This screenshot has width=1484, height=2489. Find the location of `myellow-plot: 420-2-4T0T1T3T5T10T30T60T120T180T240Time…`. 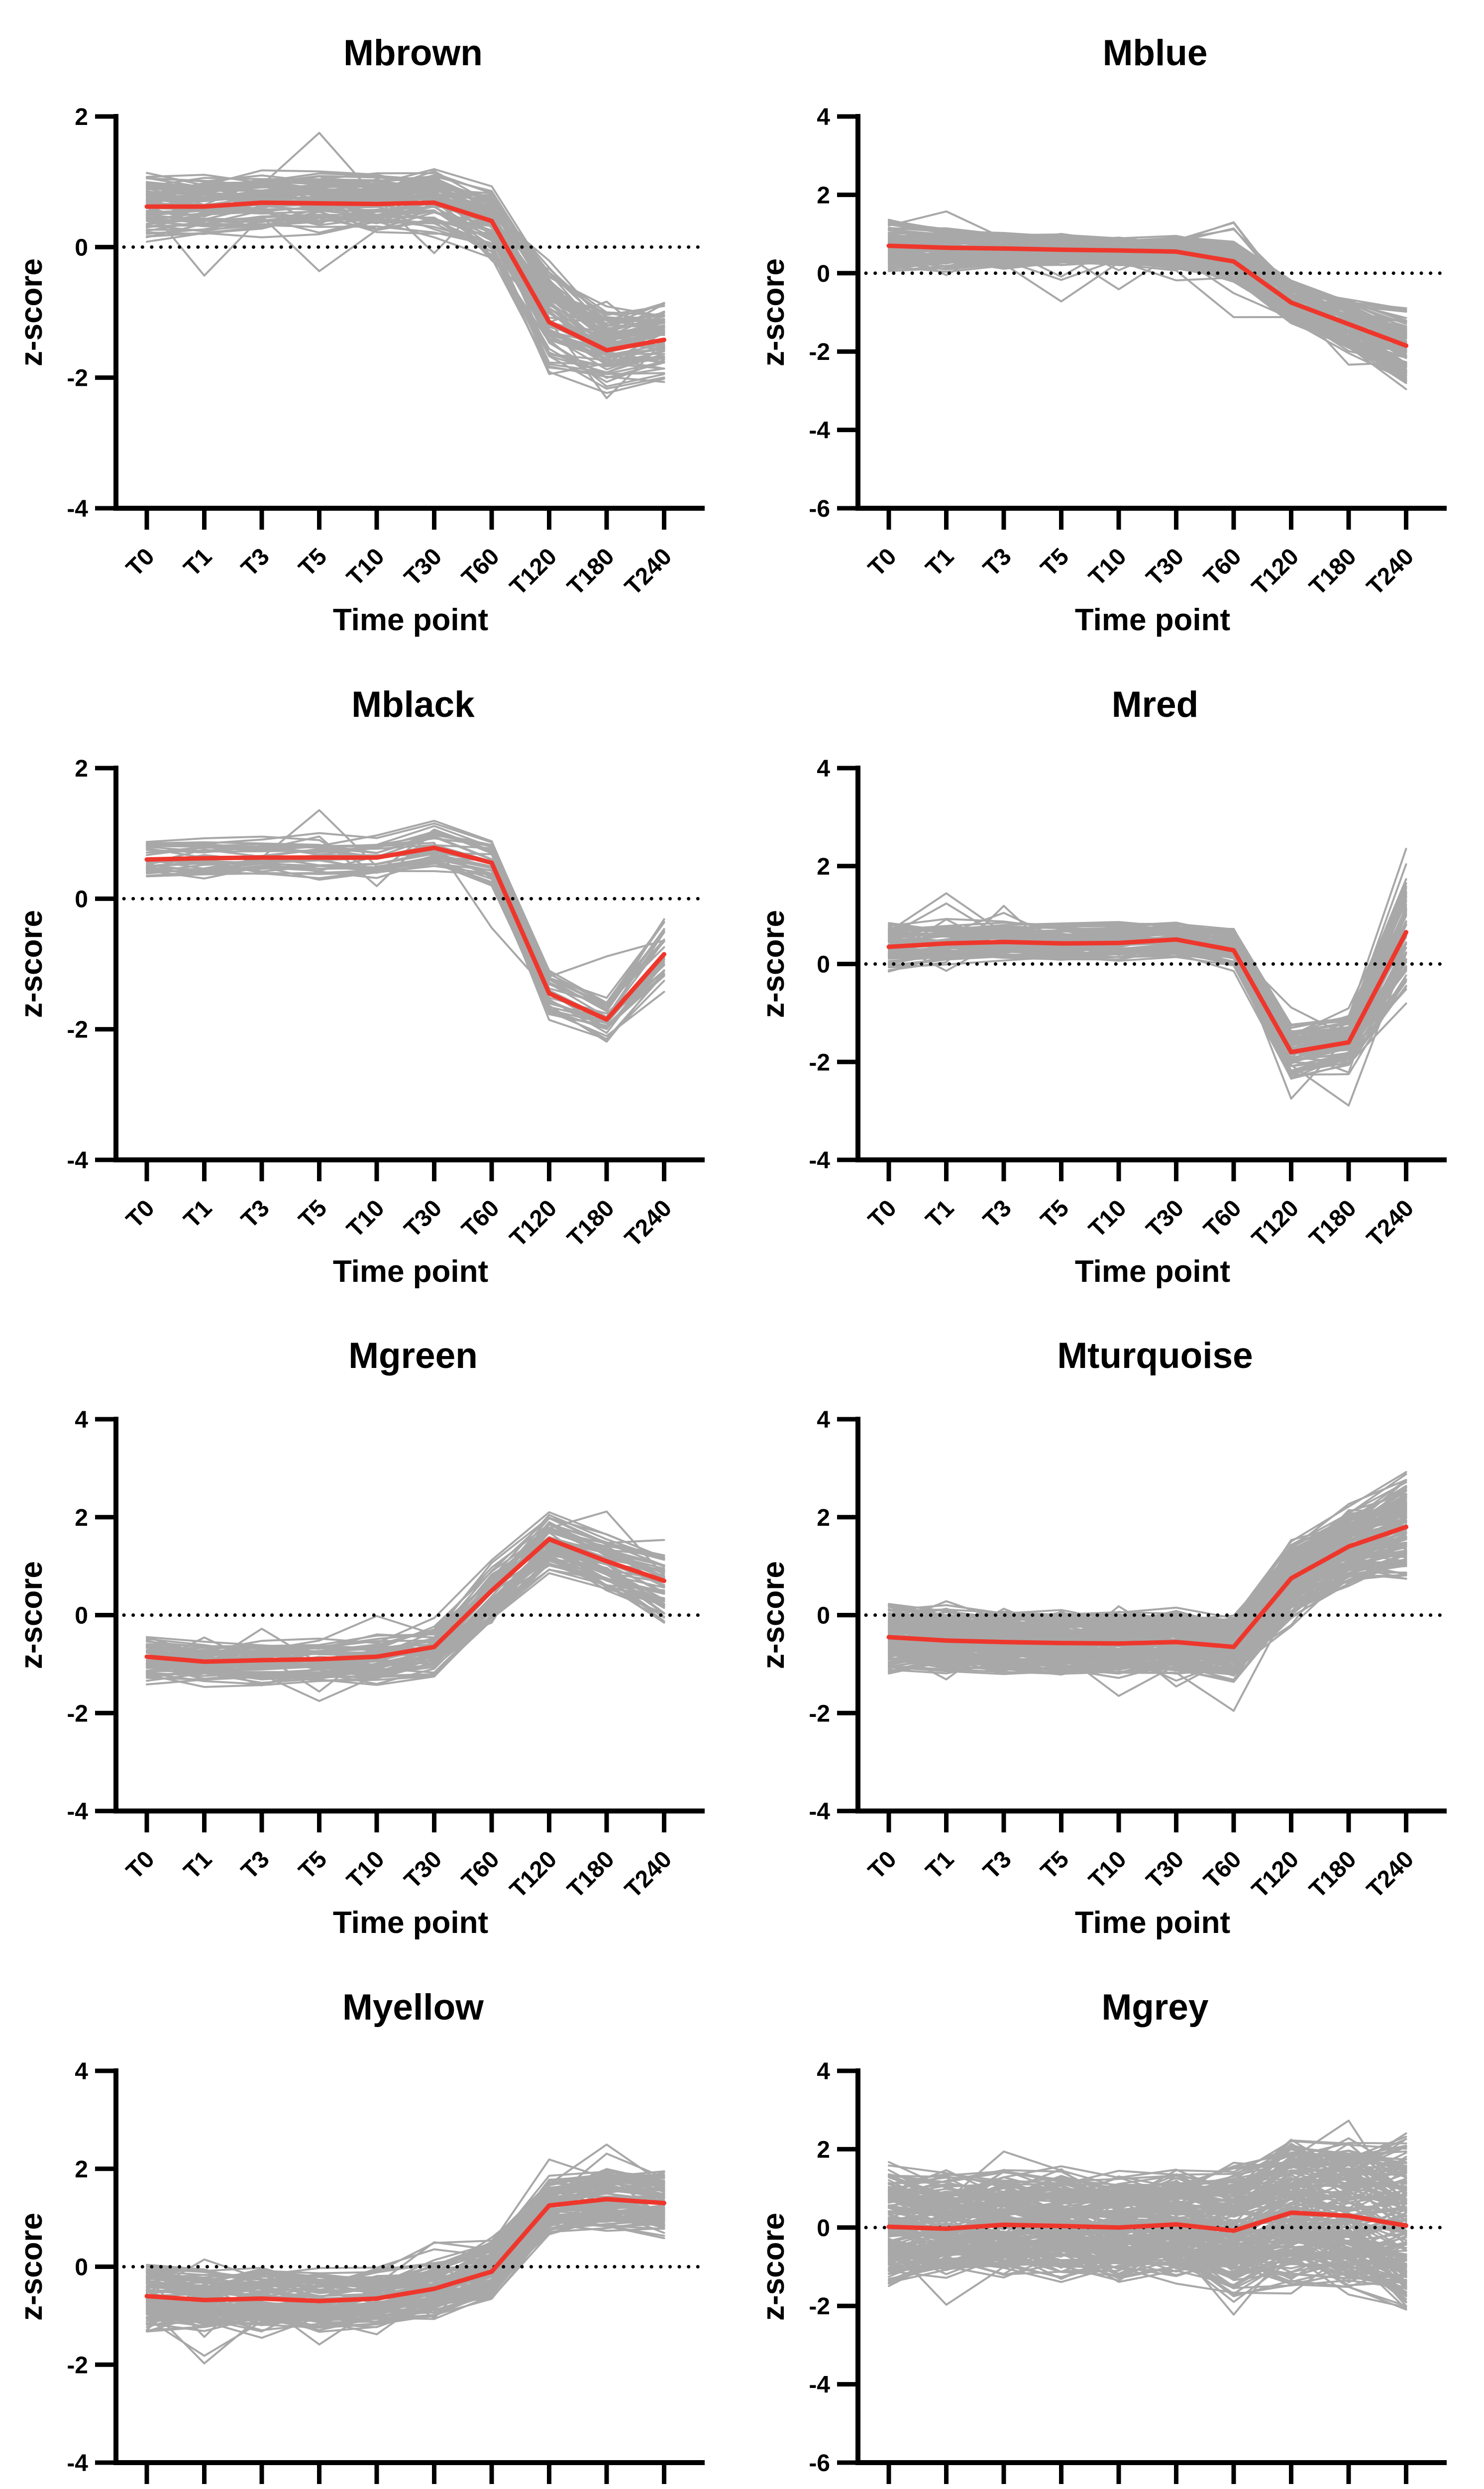

myellow-plot: 420-2-4T0T1T3T5T10T30T60T120T180T240Time… is located at coordinates (361, 2271).